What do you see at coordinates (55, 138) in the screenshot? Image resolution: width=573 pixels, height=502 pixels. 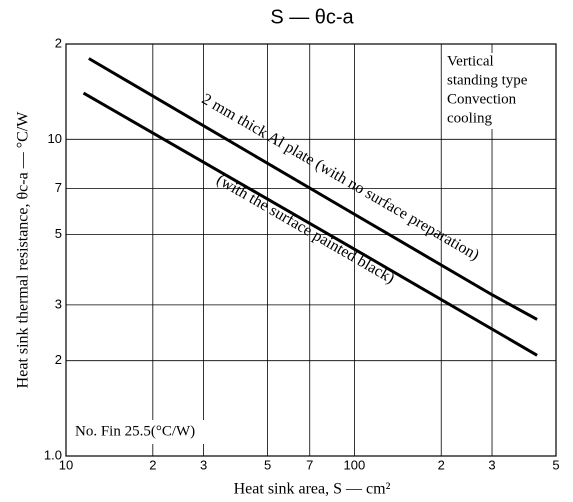 I see `y-tick-label: 10` at bounding box center [55, 138].